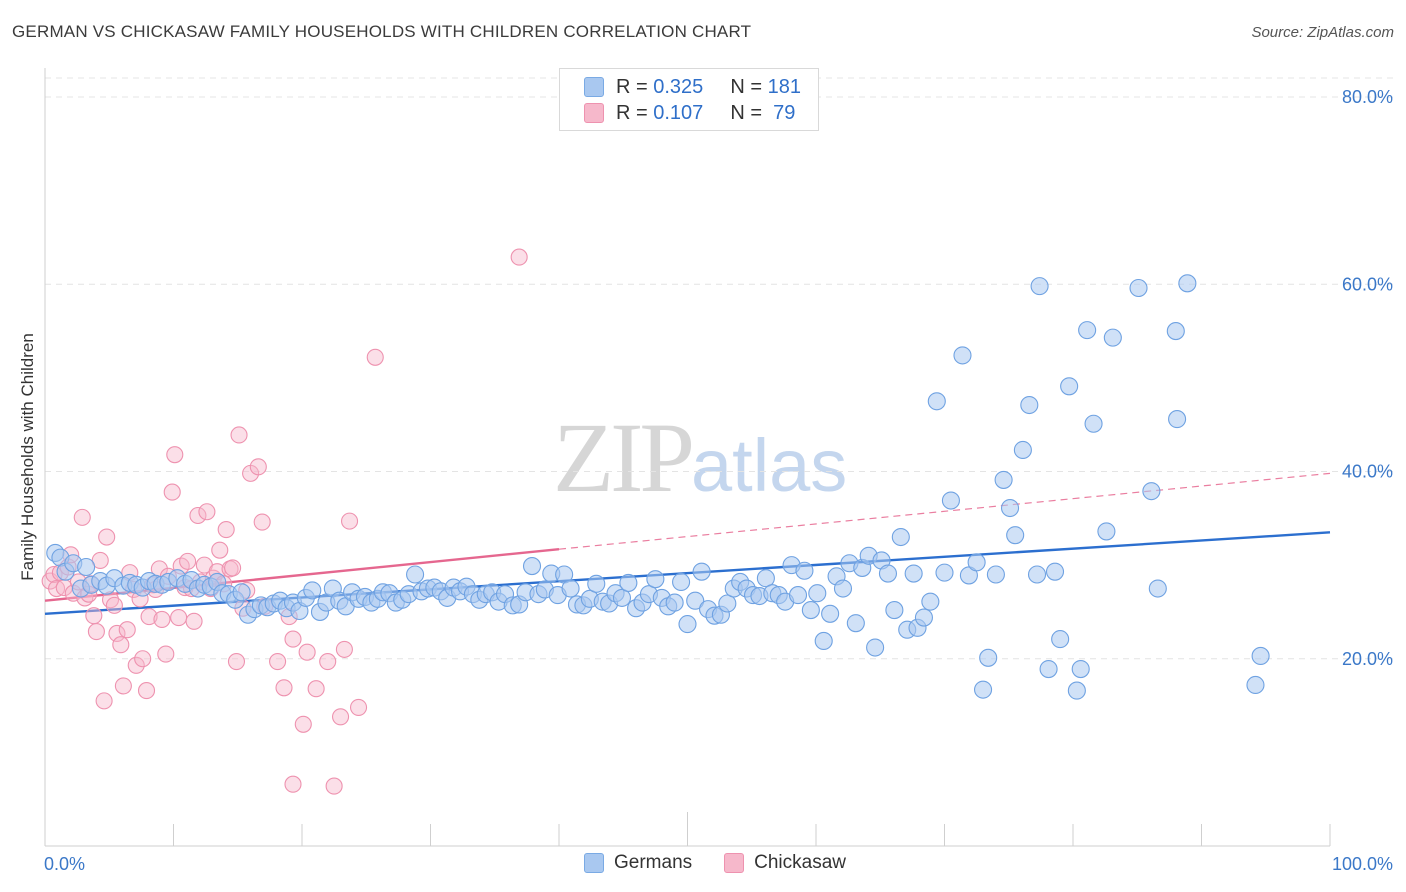  What do you see at coordinates (781, 112) in the screenshot?
I see `n-value: 79` at bounding box center [781, 112].